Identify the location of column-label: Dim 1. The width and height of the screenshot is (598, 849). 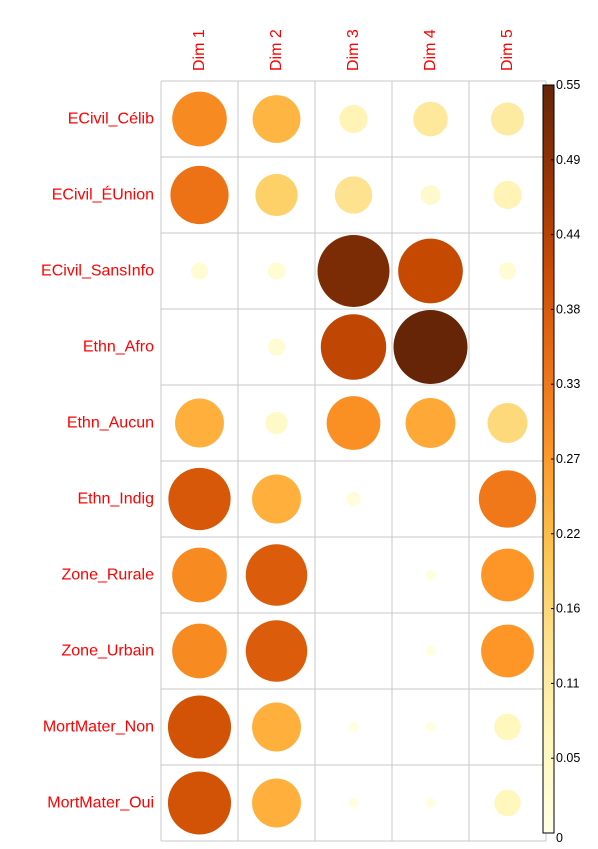
(199, 50).